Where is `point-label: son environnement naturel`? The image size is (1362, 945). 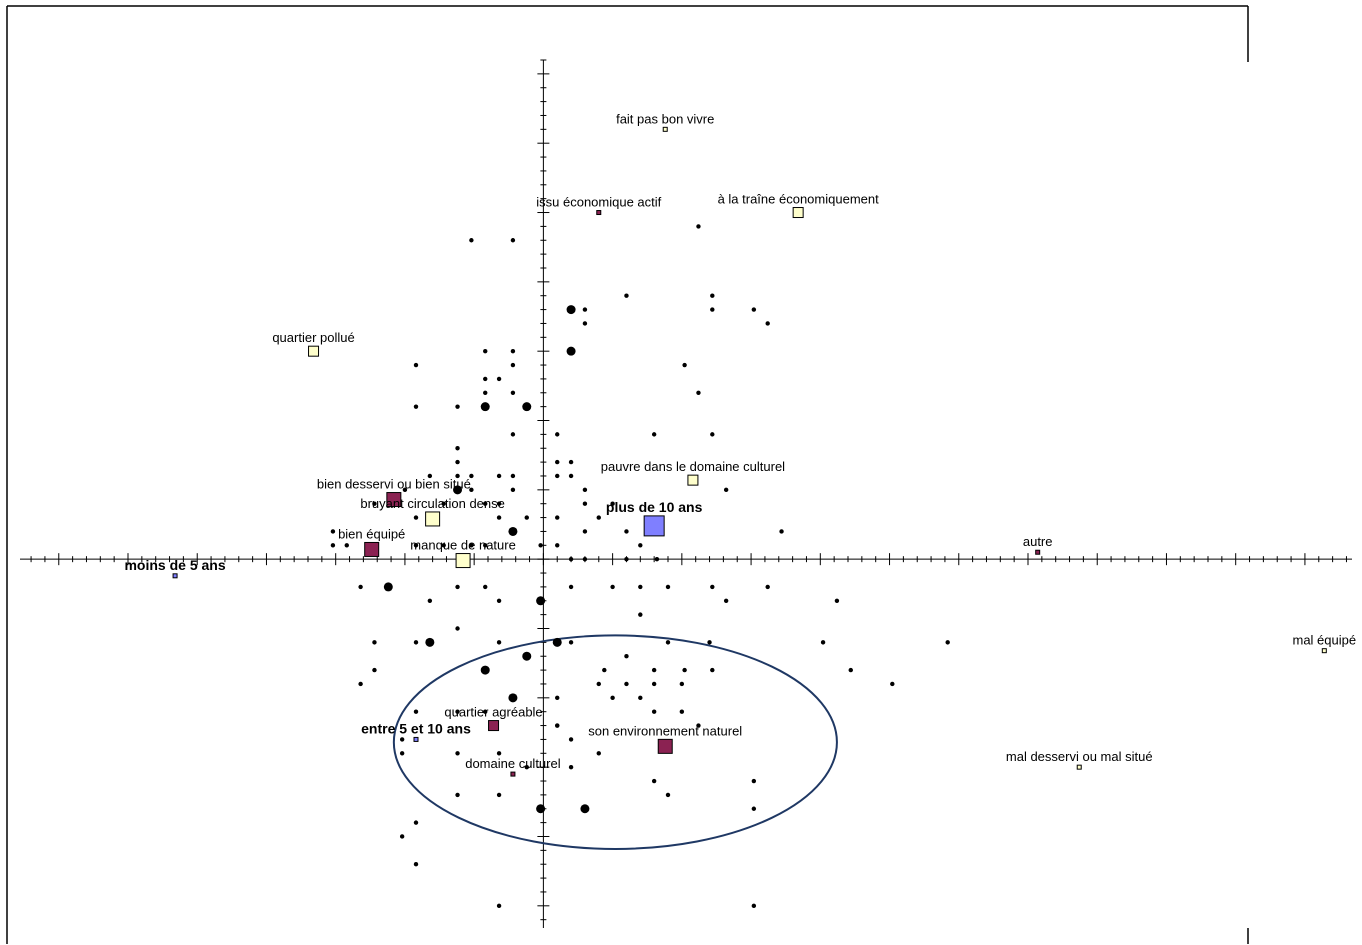 point-label: son environnement naturel is located at coordinates (665, 730).